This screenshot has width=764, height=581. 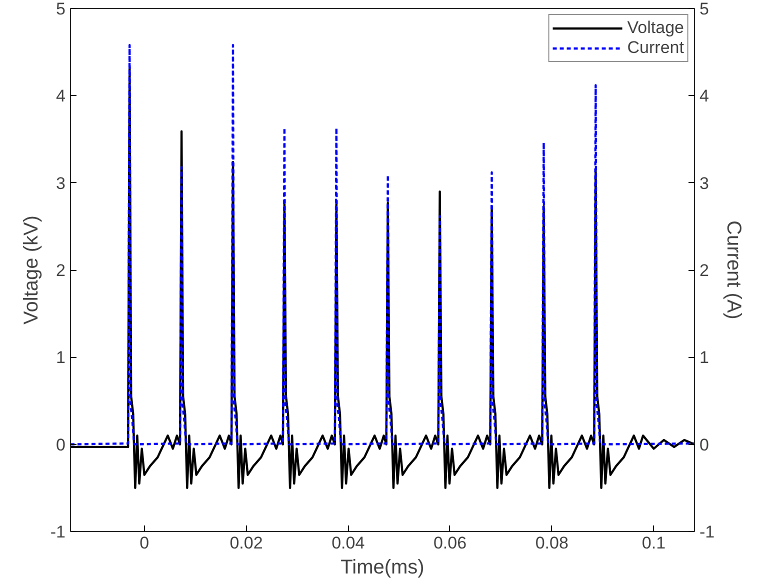 I want to click on x-axis-title: Time(ms), so click(x=382, y=567).